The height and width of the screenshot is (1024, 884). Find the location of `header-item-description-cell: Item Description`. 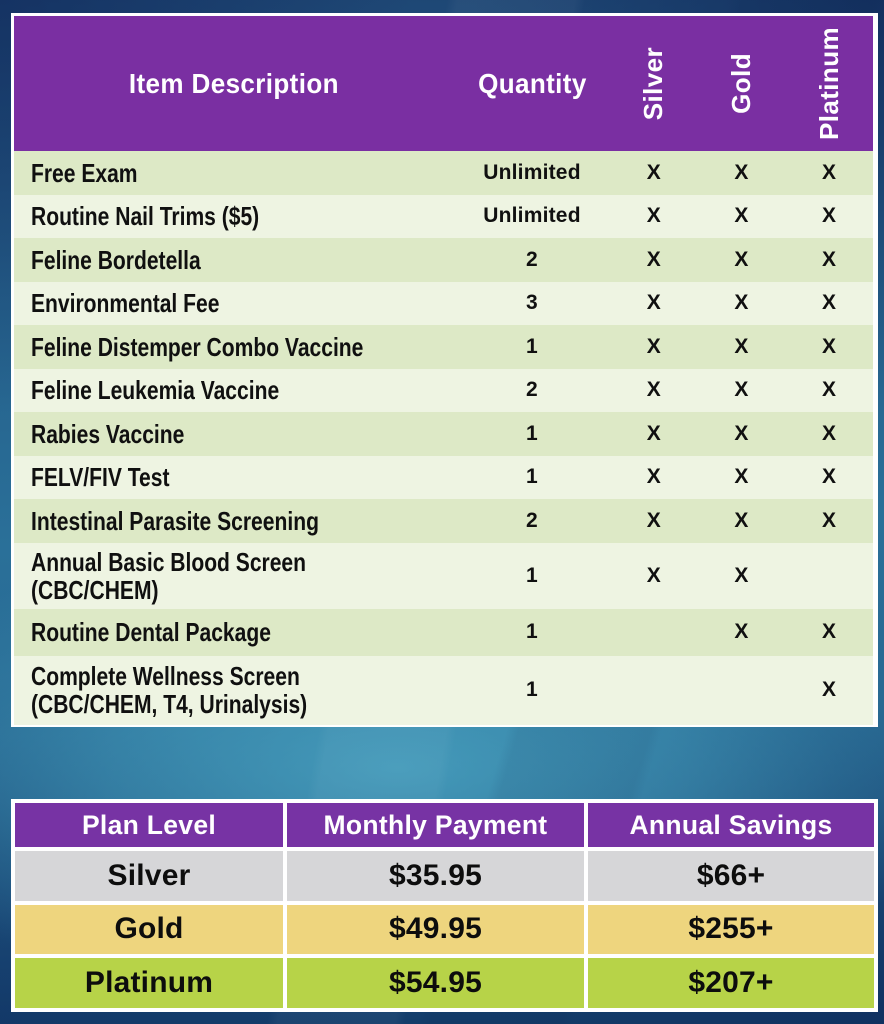

header-item-description-cell: Item Description is located at coordinates (234, 83).